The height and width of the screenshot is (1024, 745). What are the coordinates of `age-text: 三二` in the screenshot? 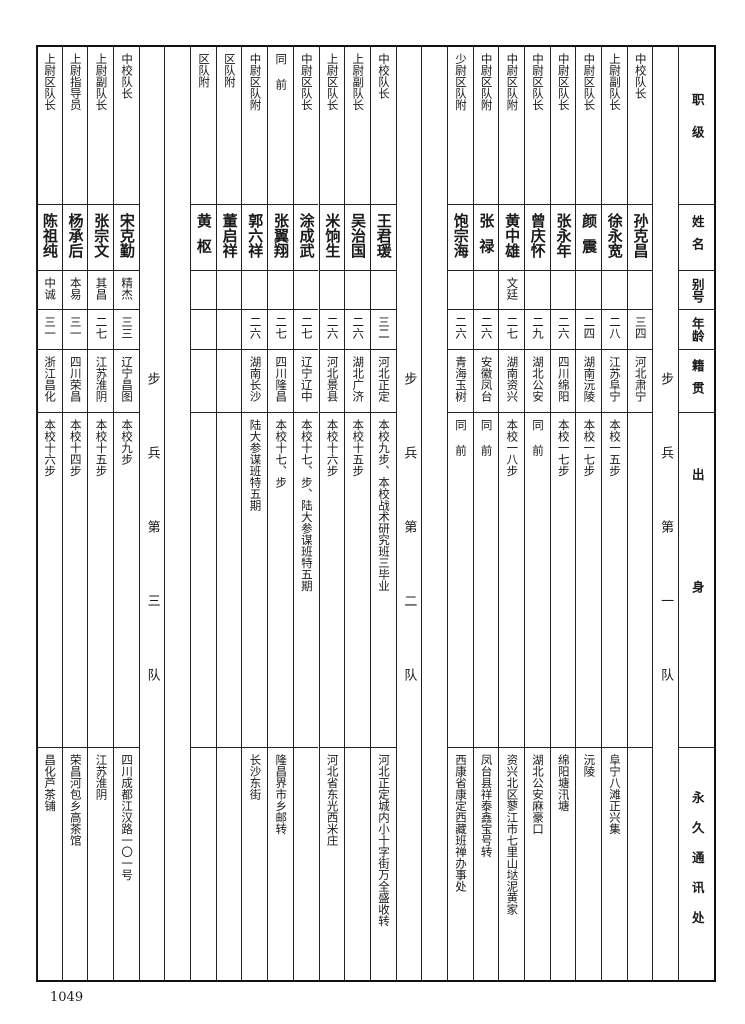 It's located at (383, 327).